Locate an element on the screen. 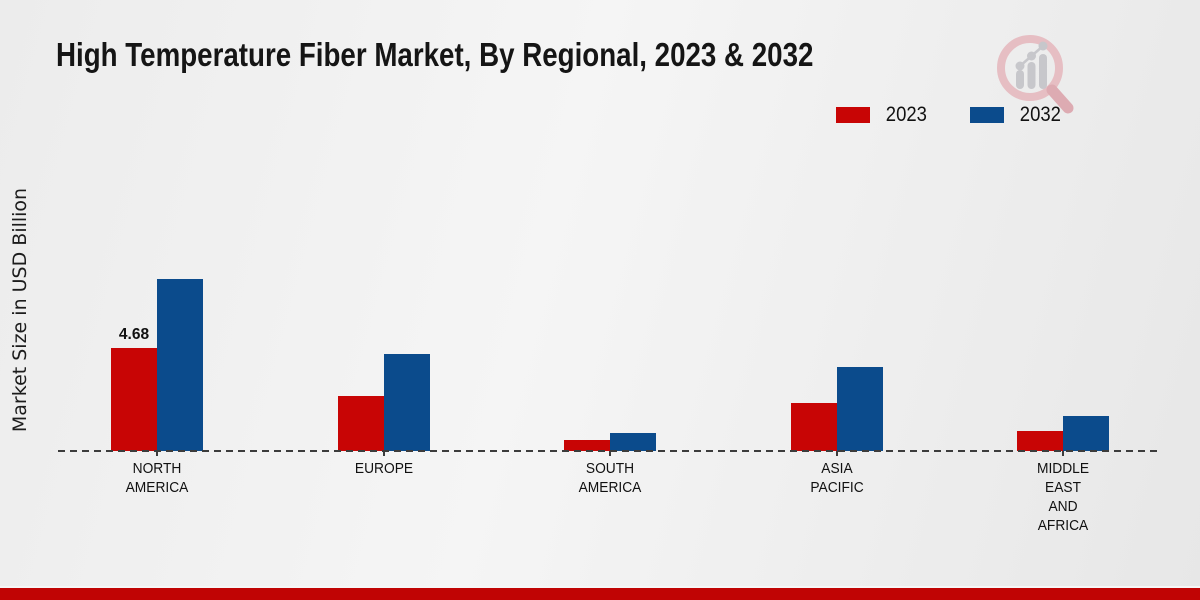  legend-label: 2023 is located at coordinates (906, 114).